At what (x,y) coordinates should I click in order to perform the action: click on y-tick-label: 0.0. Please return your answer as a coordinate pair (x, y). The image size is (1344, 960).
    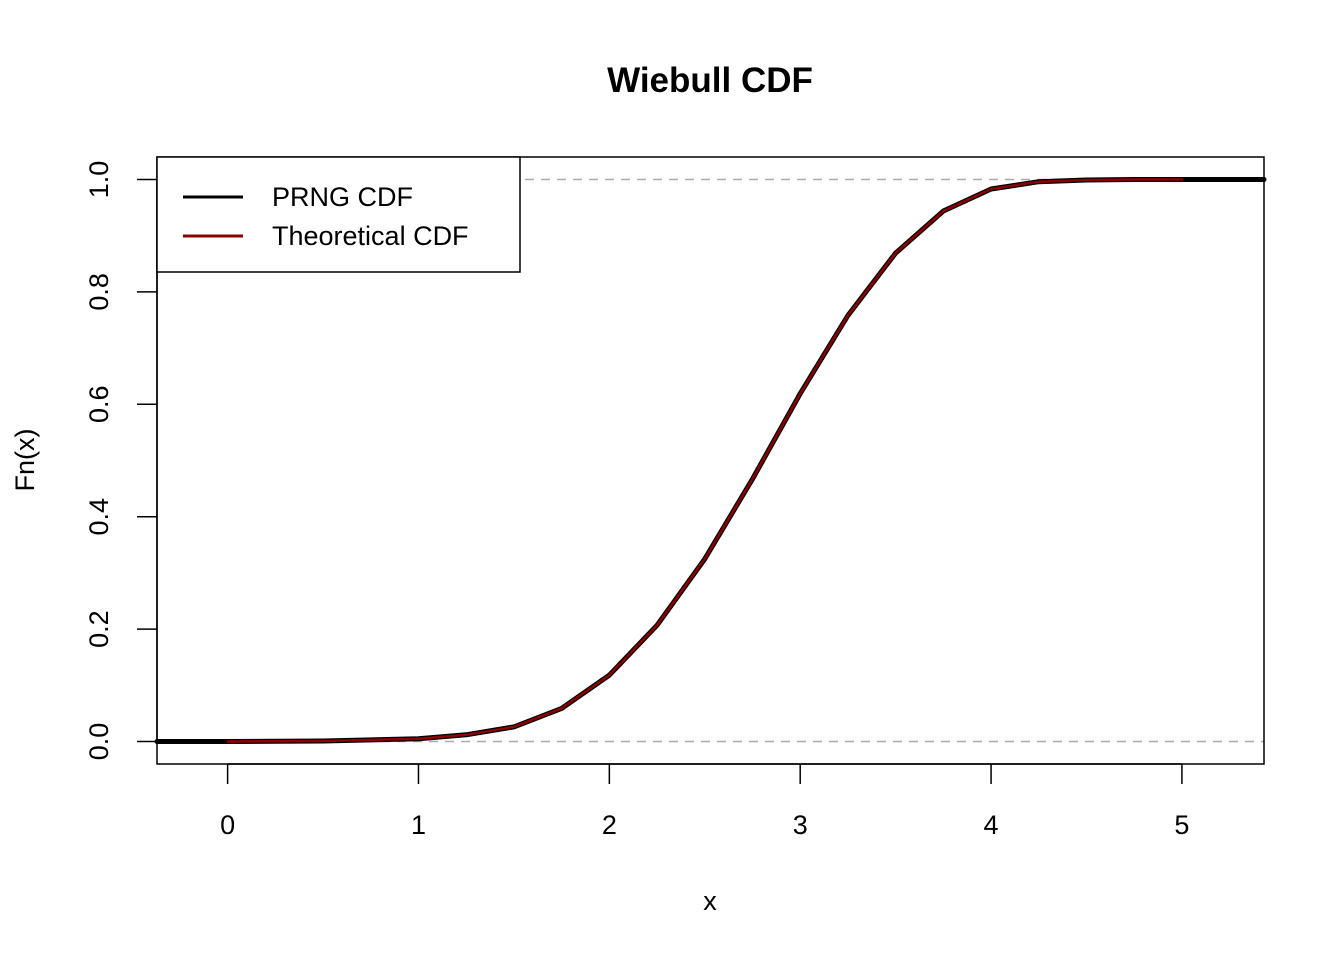
    Looking at the image, I should click on (99, 742).